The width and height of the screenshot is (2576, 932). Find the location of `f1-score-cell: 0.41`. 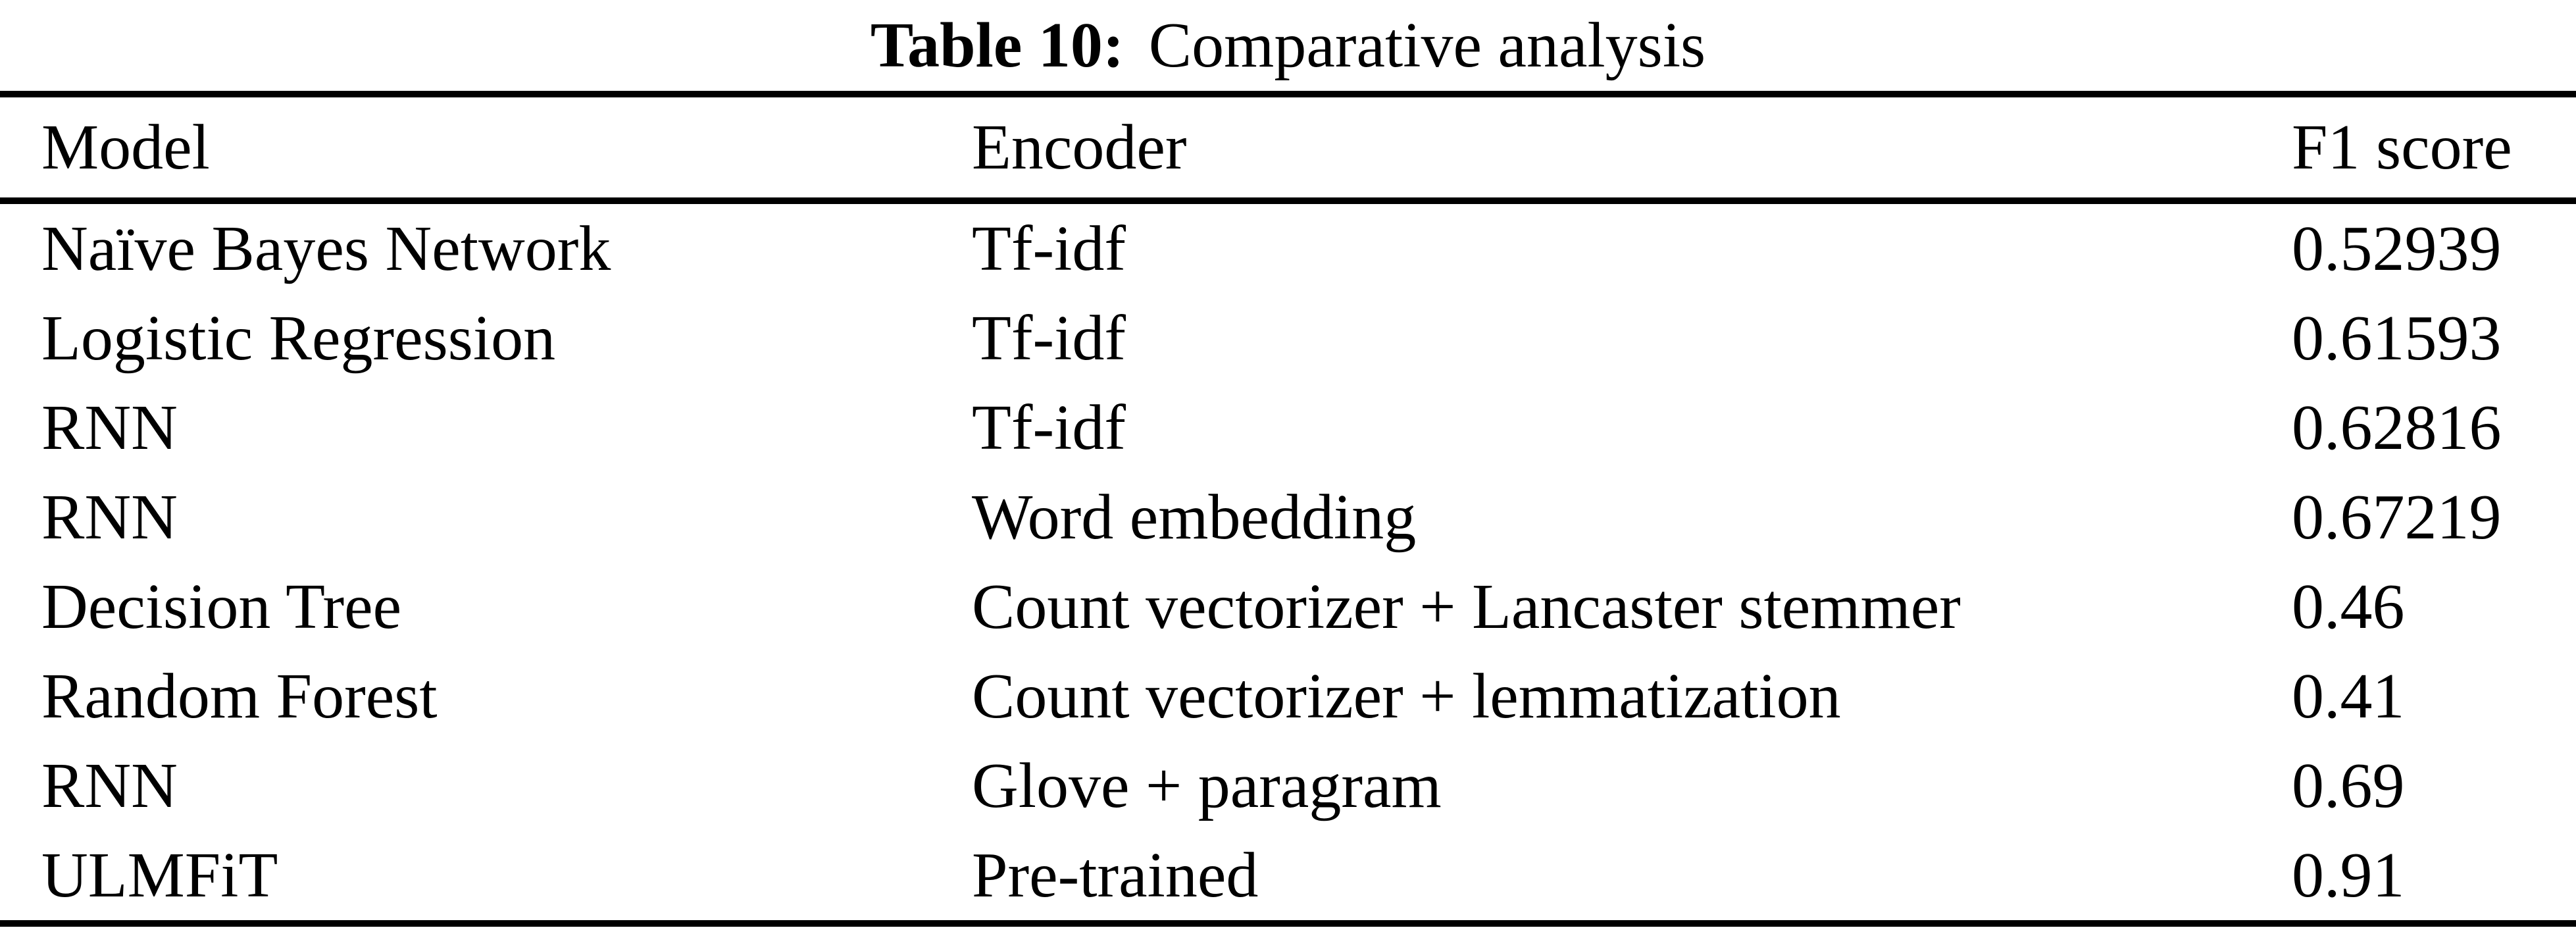

f1-score-cell: 0.41 is located at coordinates (2348, 697).